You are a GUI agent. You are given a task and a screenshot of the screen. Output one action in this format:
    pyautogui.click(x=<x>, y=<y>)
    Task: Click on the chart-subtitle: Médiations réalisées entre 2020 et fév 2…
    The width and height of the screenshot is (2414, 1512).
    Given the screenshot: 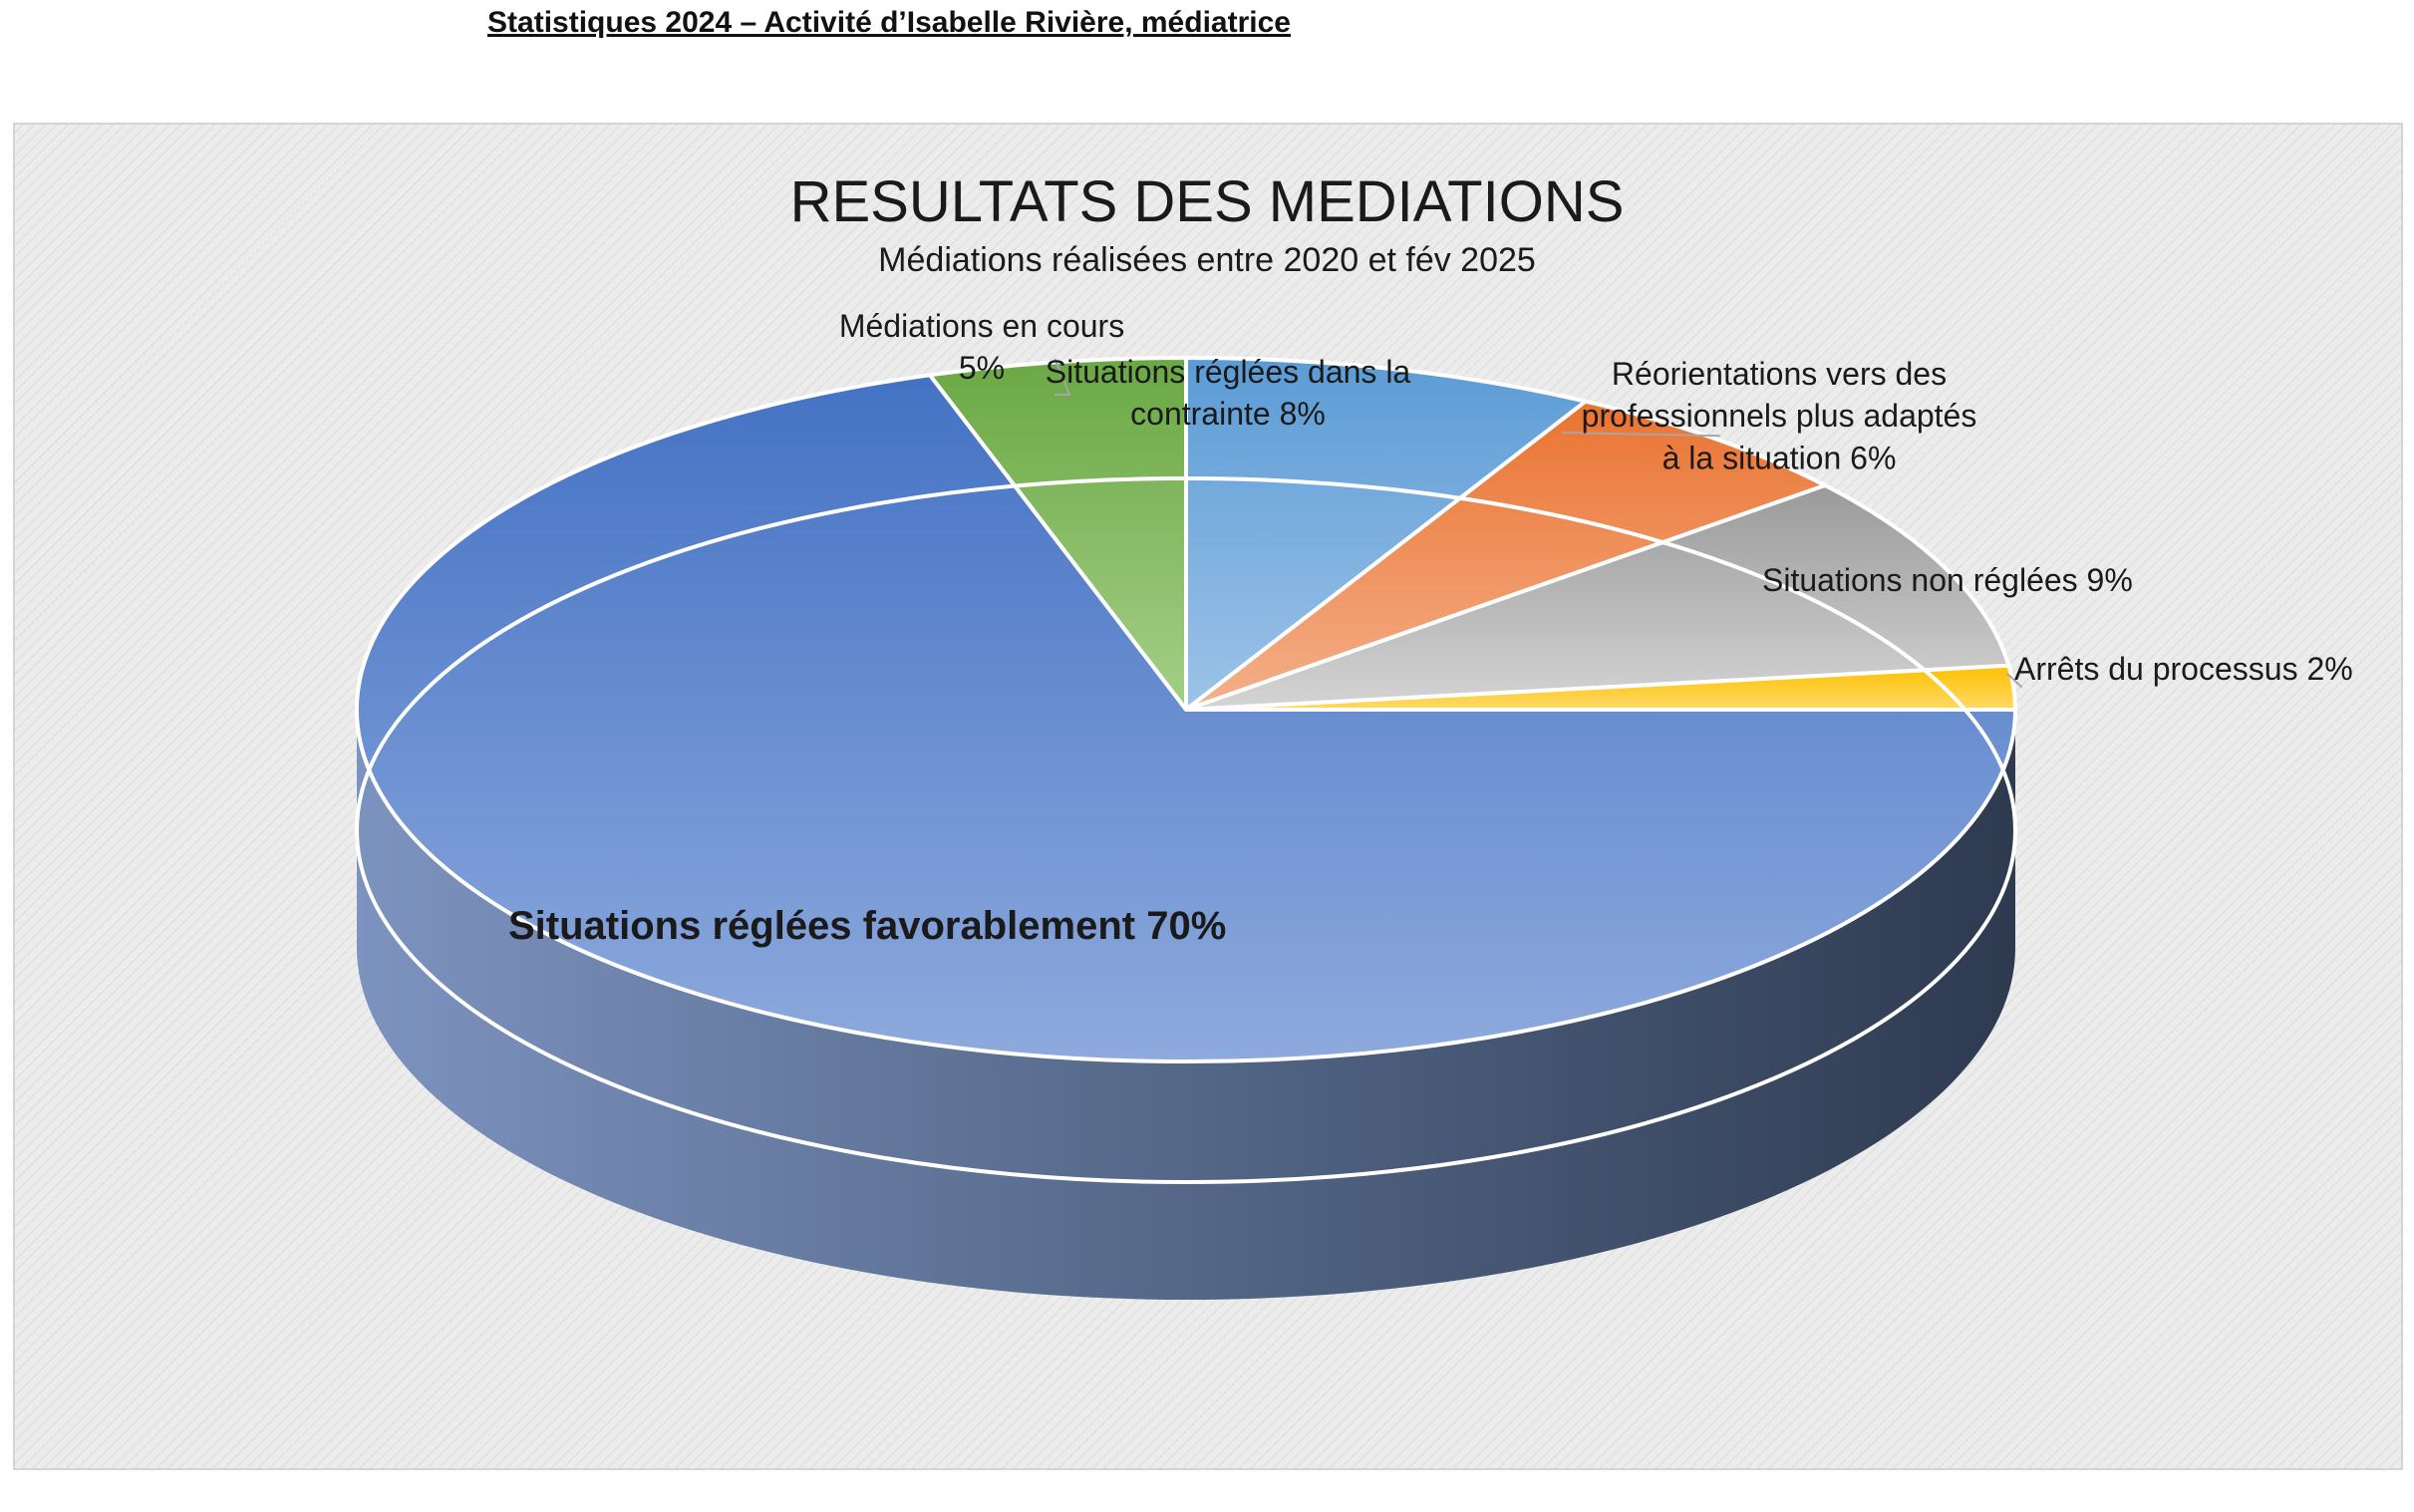 What is the action you would take?
    pyautogui.click(x=1207, y=260)
    